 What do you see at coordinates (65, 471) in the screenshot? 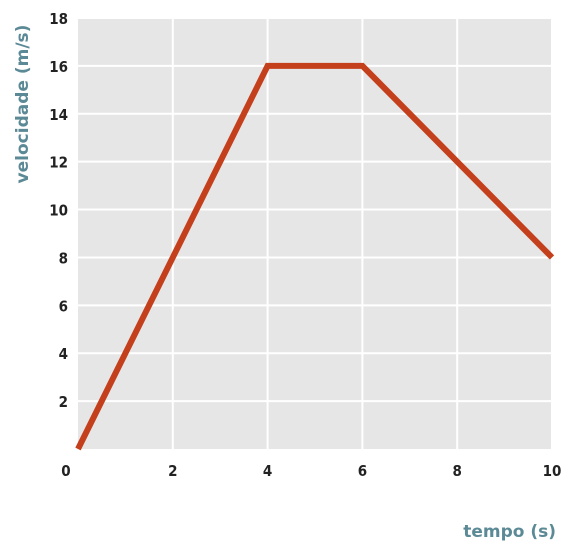
I see `x-tick-label: 0` at bounding box center [65, 471].